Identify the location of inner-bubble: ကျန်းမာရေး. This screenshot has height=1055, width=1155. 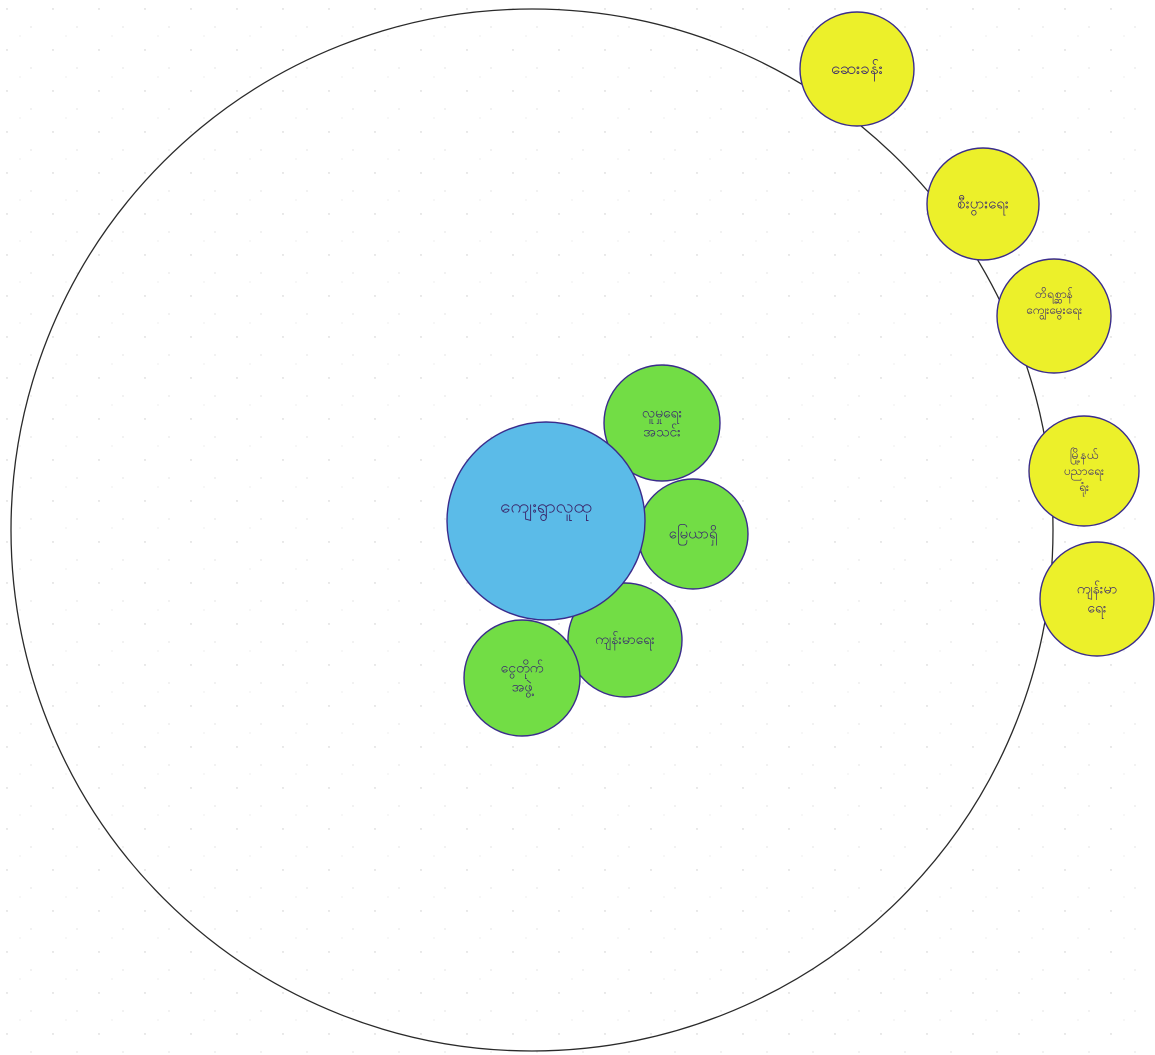
(625, 640).